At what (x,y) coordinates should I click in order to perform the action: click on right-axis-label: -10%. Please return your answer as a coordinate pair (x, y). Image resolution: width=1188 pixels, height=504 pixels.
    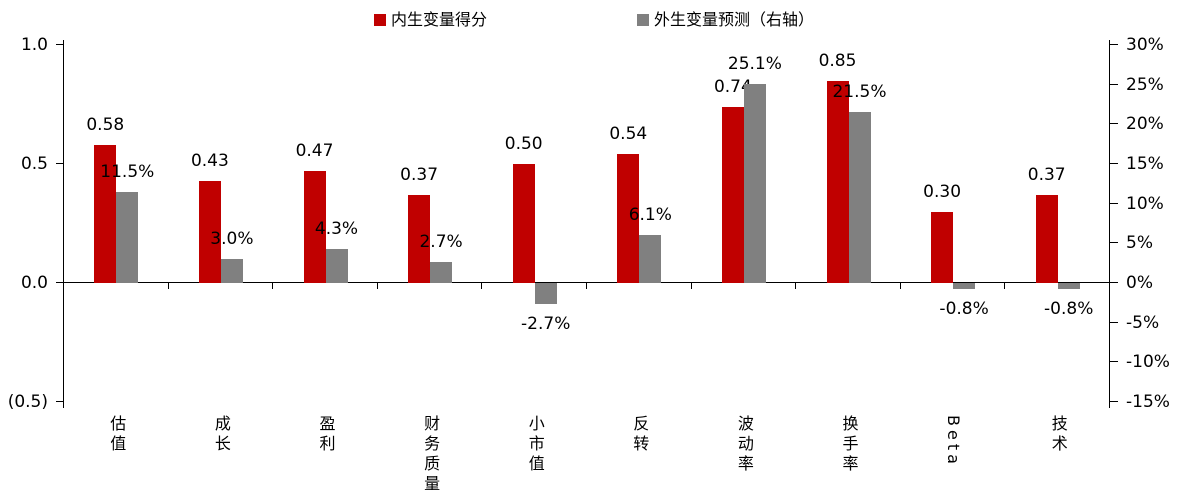
    Looking at the image, I should click on (1148, 362).